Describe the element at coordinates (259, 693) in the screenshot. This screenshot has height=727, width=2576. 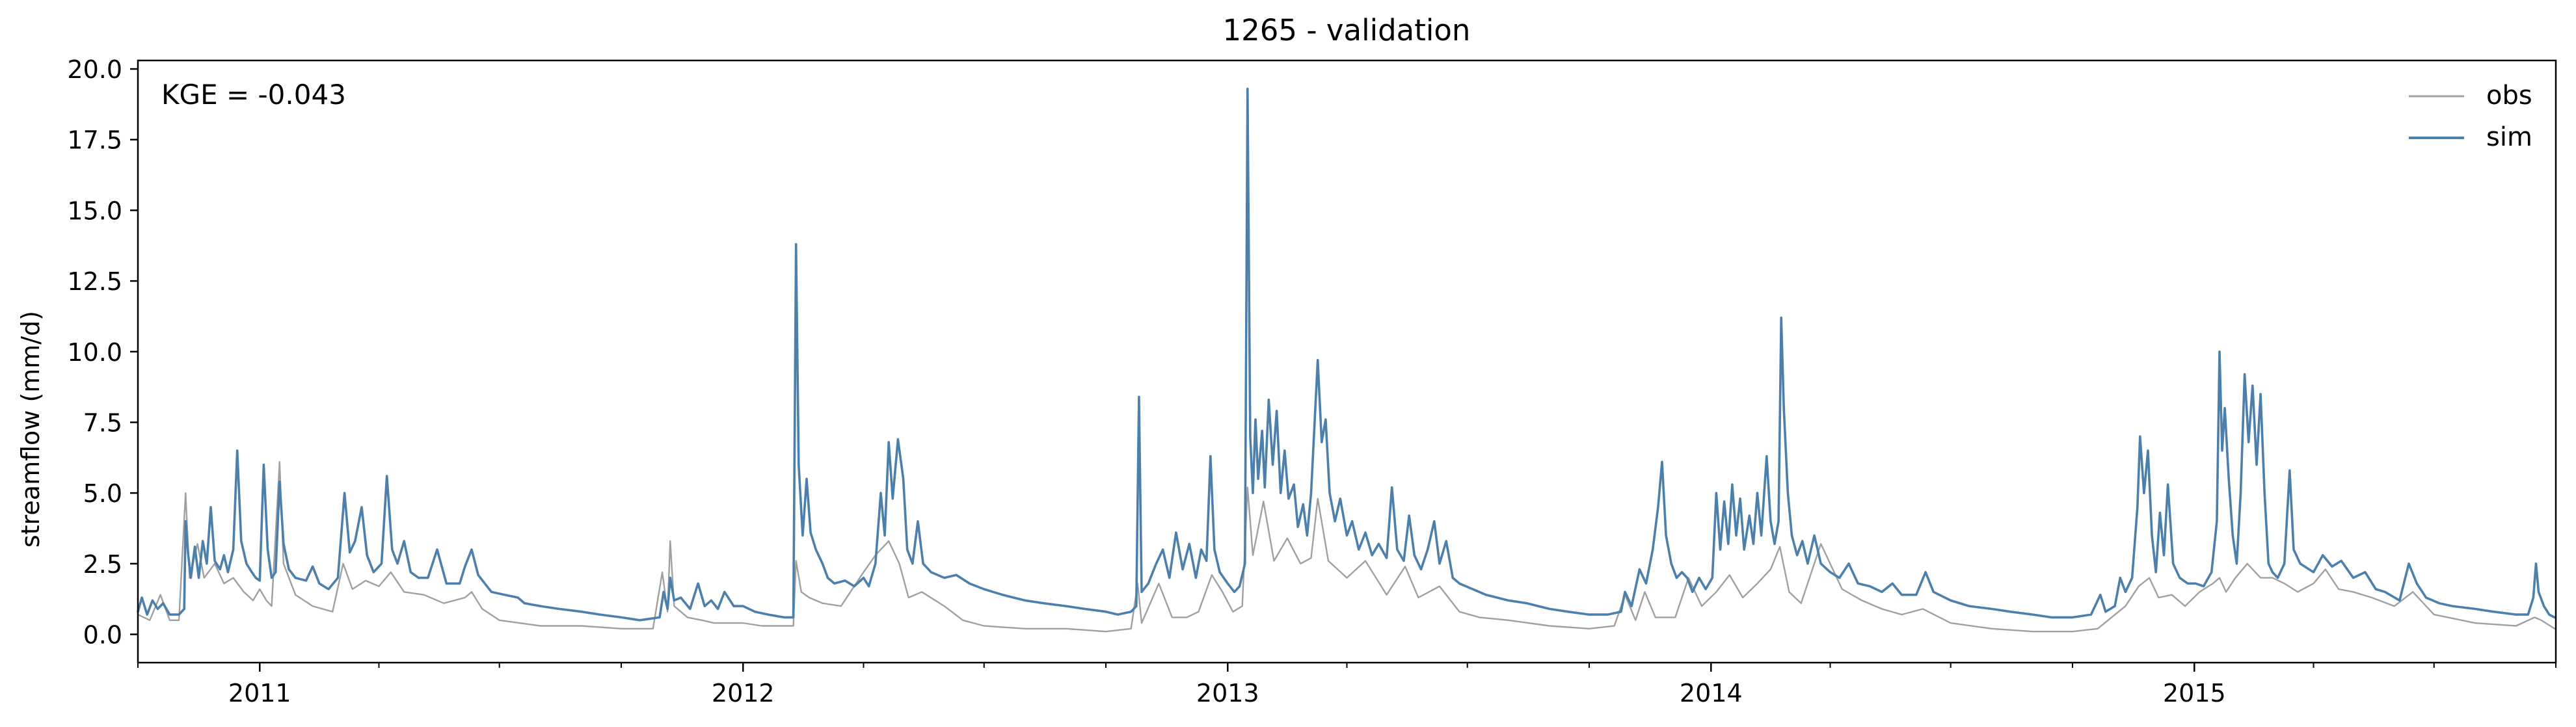
I see `x-tick-label: 2011` at that location.